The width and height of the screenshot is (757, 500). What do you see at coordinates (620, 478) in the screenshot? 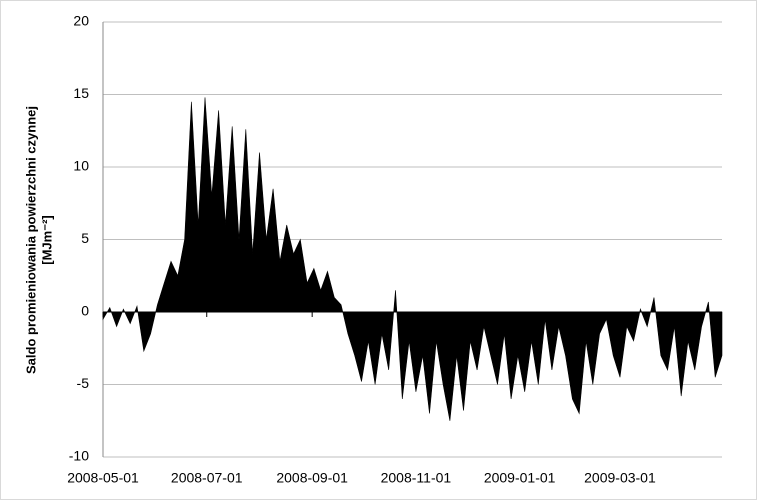
I see `x-tick-label: 2009-03-01` at bounding box center [620, 478].